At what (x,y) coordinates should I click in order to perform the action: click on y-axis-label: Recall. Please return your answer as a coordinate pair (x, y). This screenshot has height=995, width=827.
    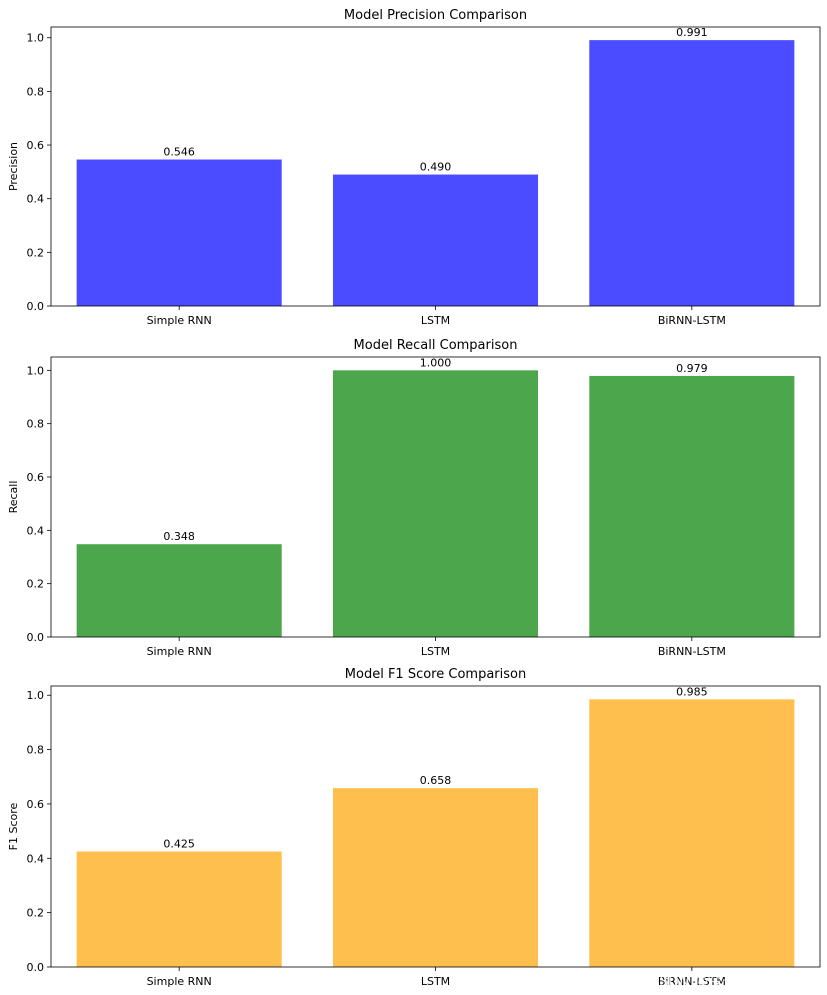
    Looking at the image, I should click on (13, 497).